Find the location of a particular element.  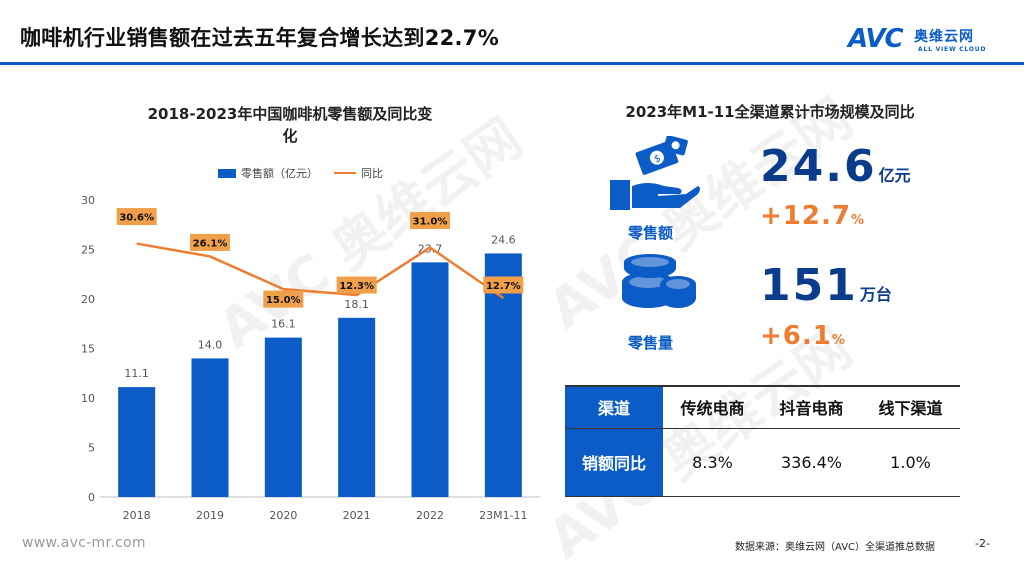

sales-volume-growth-unit: % is located at coordinates (838, 340).